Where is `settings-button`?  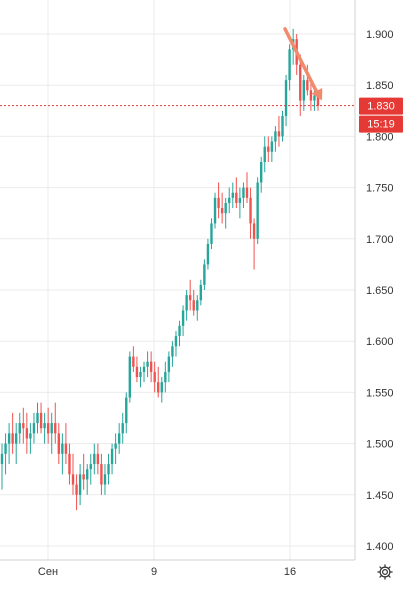
settings-button is located at coordinates (385, 572).